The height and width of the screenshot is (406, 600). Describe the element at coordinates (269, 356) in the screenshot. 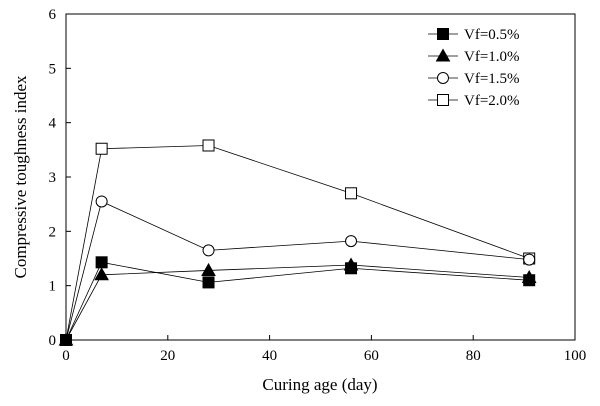

I see `x-tick-label: 40` at that location.